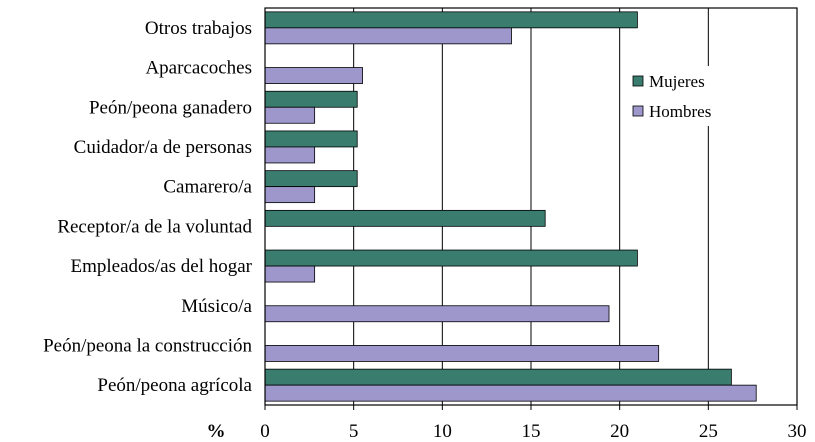 The height and width of the screenshot is (442, 815). What do you see at coordinates (163, 147) in the screenshot?
I see `category-label: Cuidador/a de personas` at bounding box center [163, 147].